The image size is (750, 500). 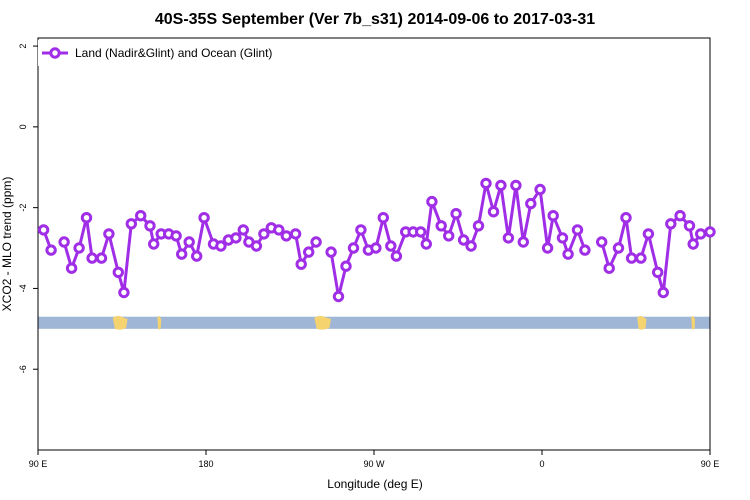 I want to click on y-tick-label: 2, so click(x=23, y=46).